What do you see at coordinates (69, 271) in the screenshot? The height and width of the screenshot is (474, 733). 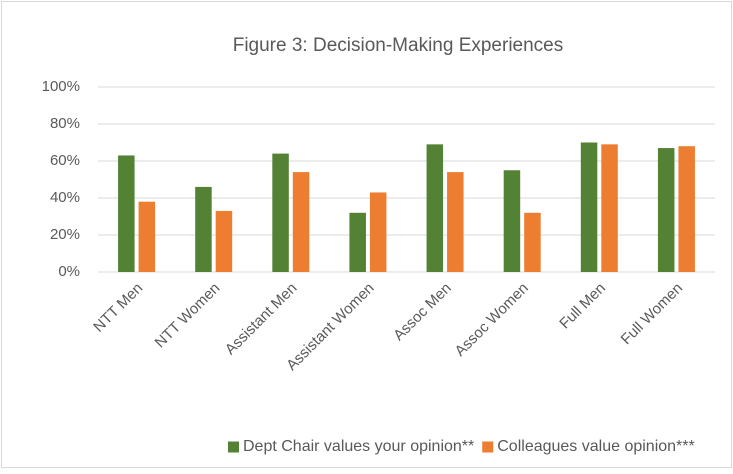 I see `y-tick-label: 0%` at bounding box center [69, 271].